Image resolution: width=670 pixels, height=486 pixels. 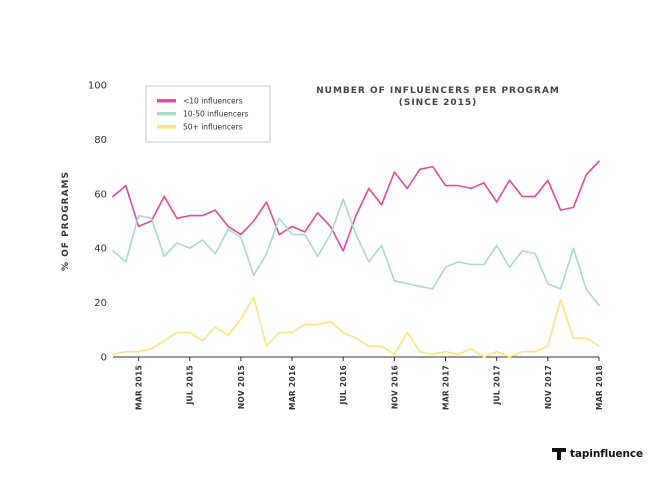 I want to click on y-tick-label: 20, so click(x=100, y=303).